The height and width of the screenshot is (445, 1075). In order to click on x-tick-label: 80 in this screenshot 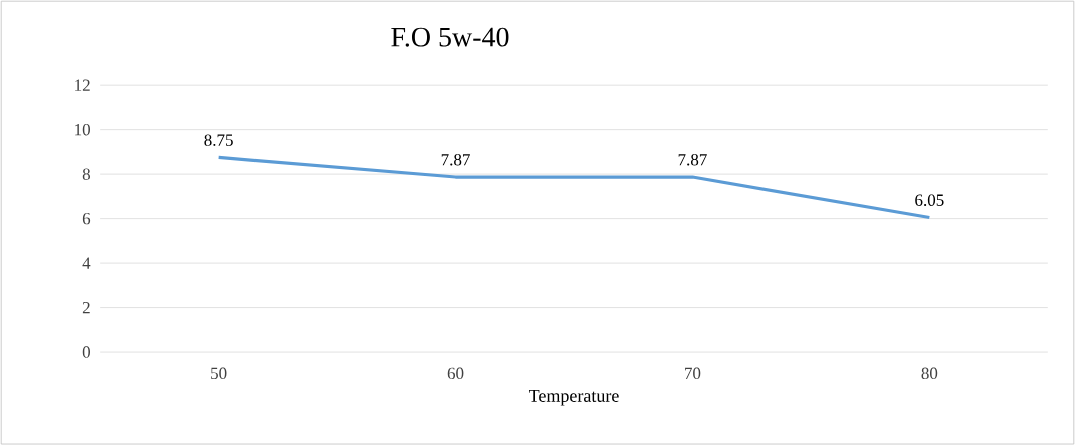, I will do `click(929, 373)`.